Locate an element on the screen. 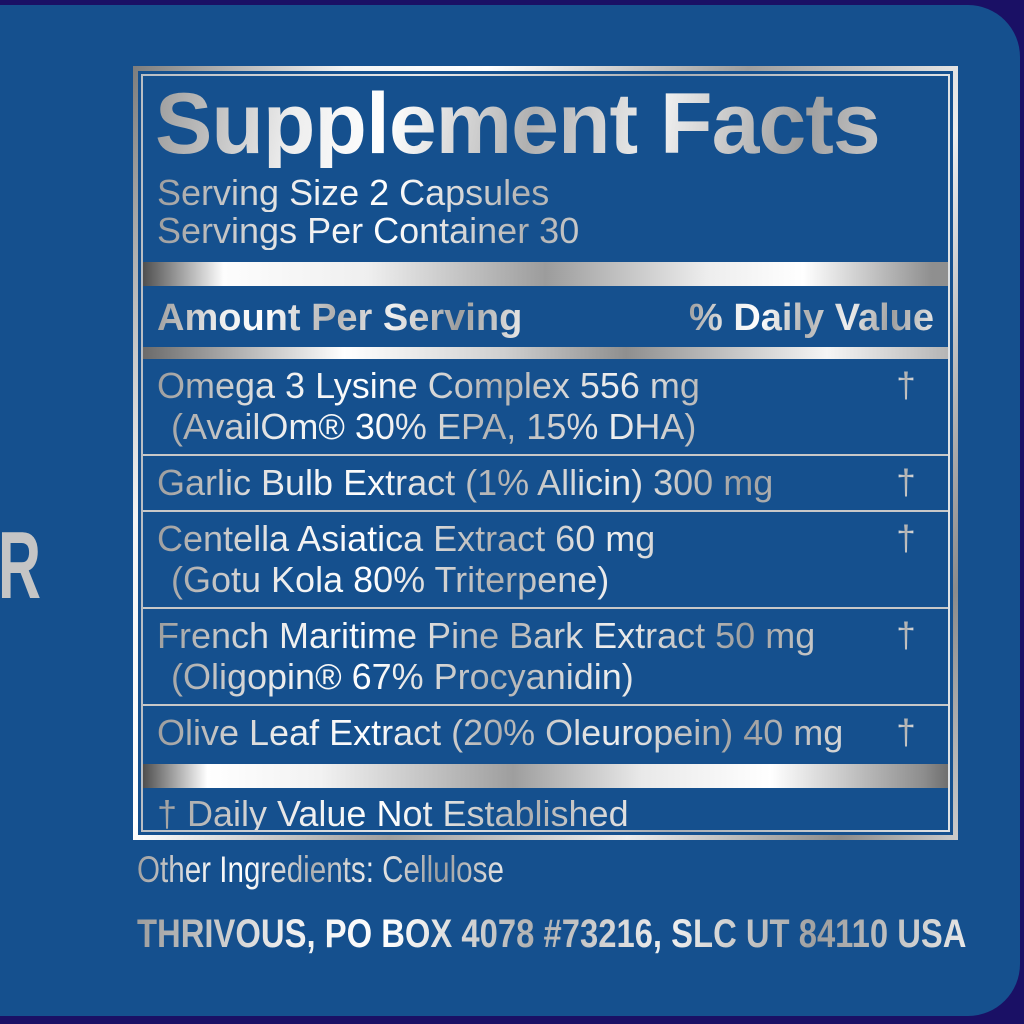 The height and width of the screenshot is (1024, 1024). ingredient-line2: (Oligopin® 67% Procyanidin) is located at coordinates (513, 676).